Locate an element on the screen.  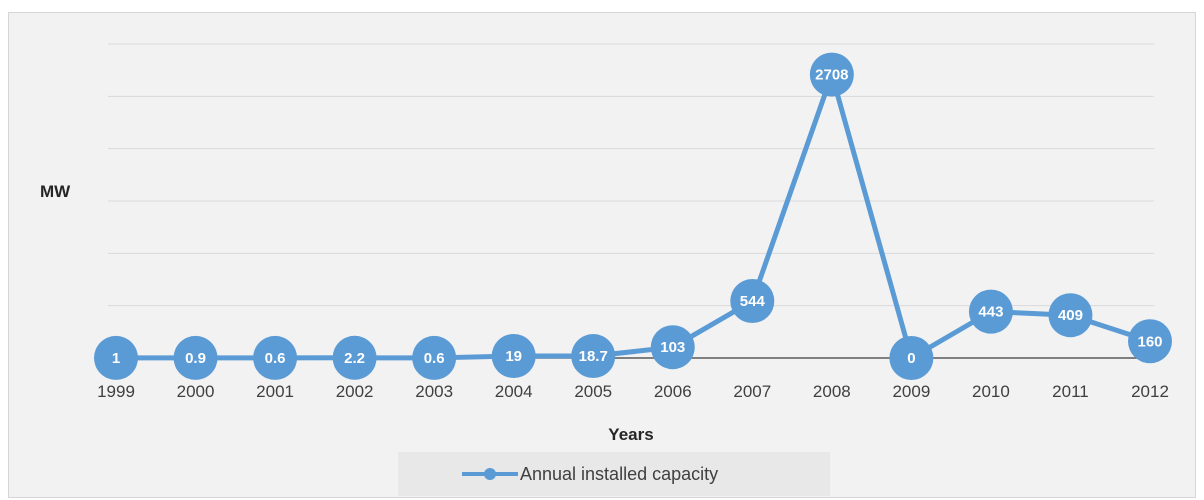
x-tick-label: 2005 is located at coordinates (593, 391).